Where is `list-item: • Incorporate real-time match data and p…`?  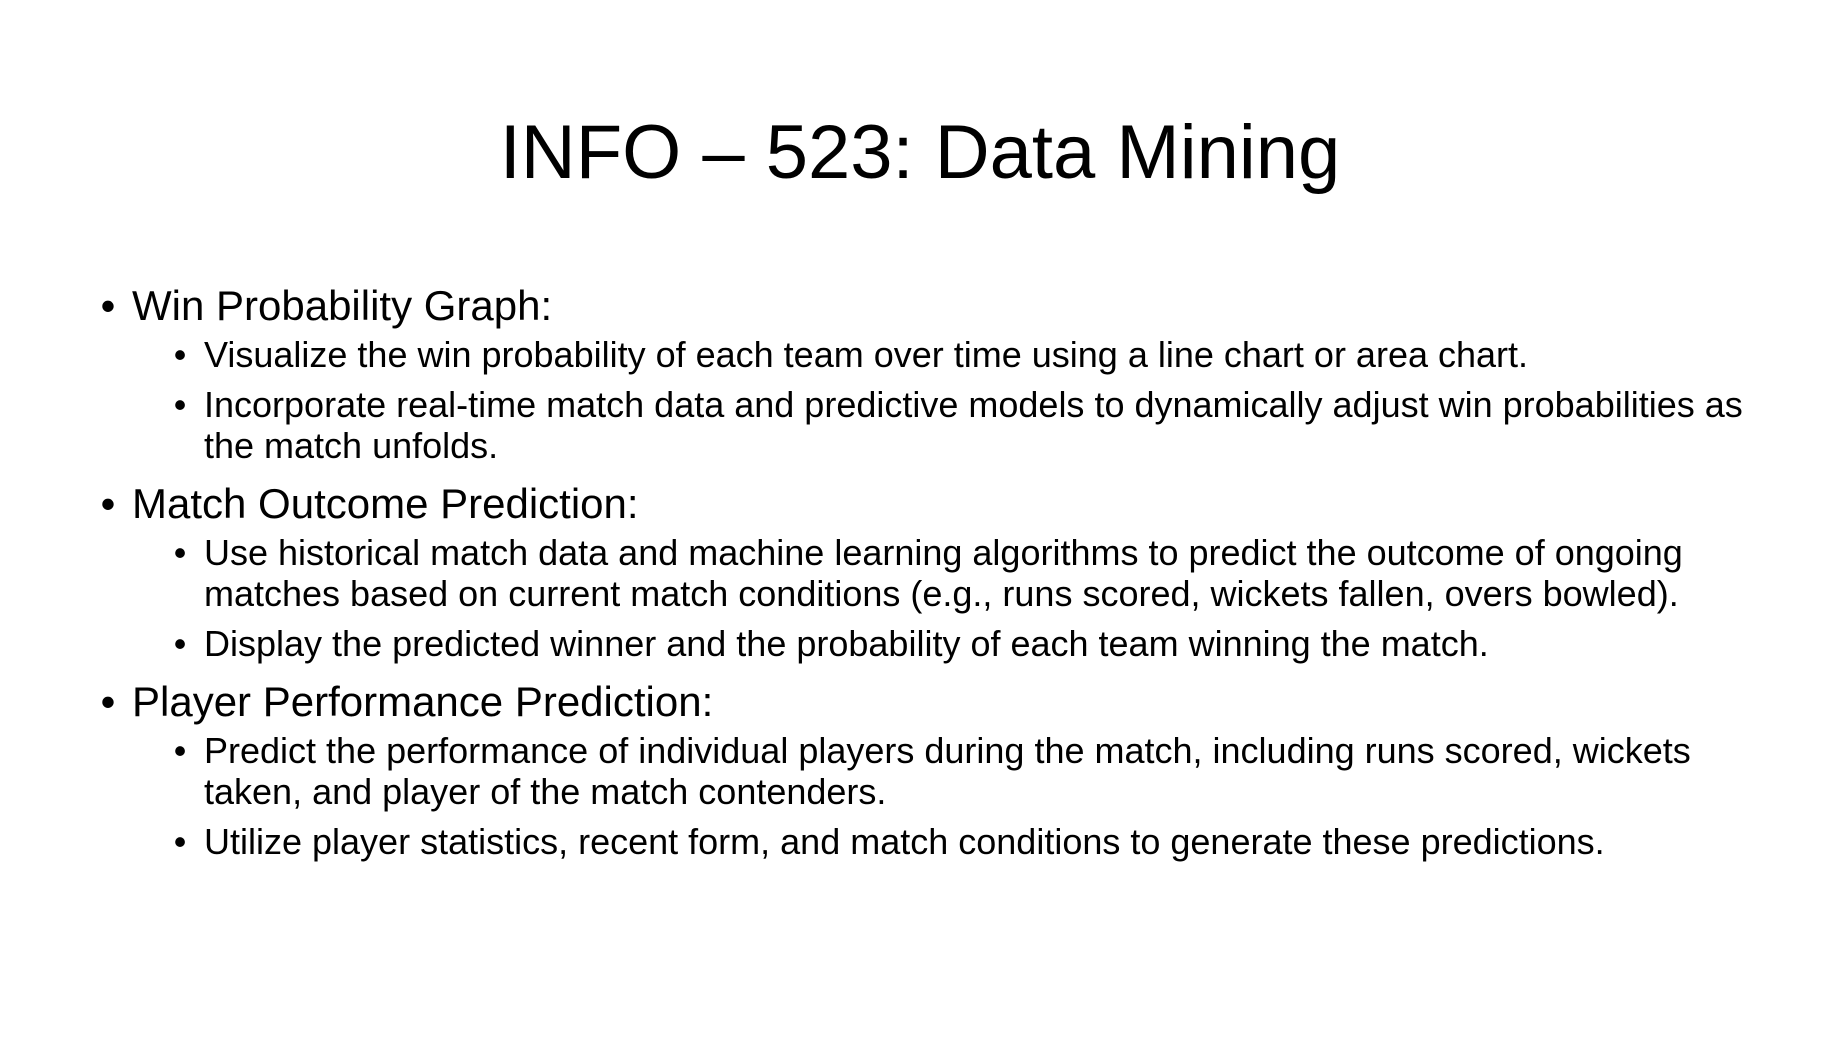
list-item: • Incorporate real-time match data and p… is located at coordinates (984, 425).